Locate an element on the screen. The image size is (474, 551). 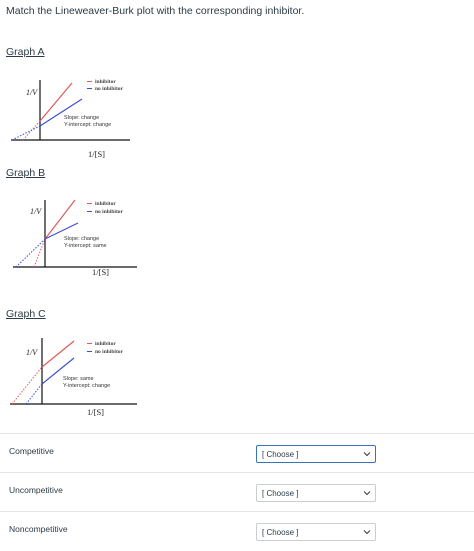
graph-b-svg is located at coordinates (75, 233).